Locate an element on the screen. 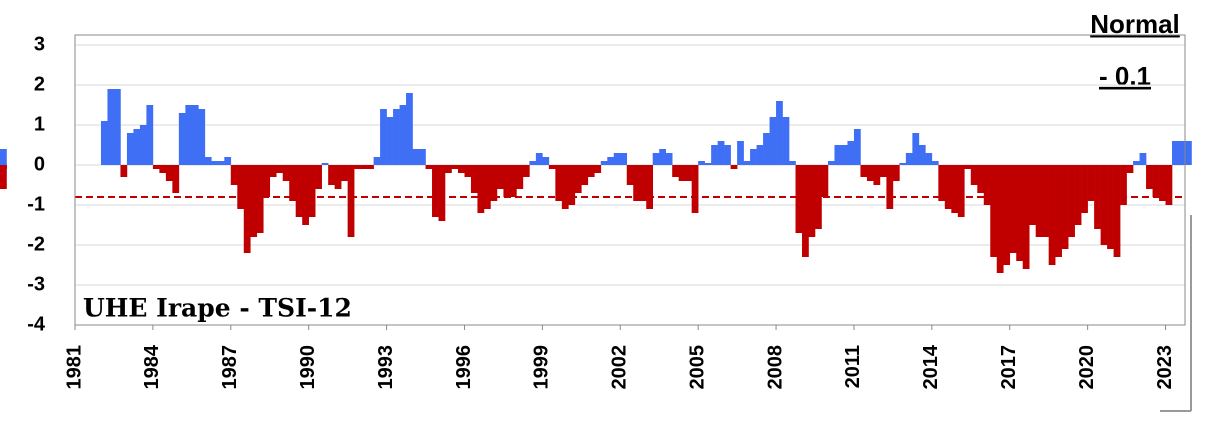 The height and width of the screenshot is (425, 1216). y-tick-label: 2 is located at coordinates (39, 84).